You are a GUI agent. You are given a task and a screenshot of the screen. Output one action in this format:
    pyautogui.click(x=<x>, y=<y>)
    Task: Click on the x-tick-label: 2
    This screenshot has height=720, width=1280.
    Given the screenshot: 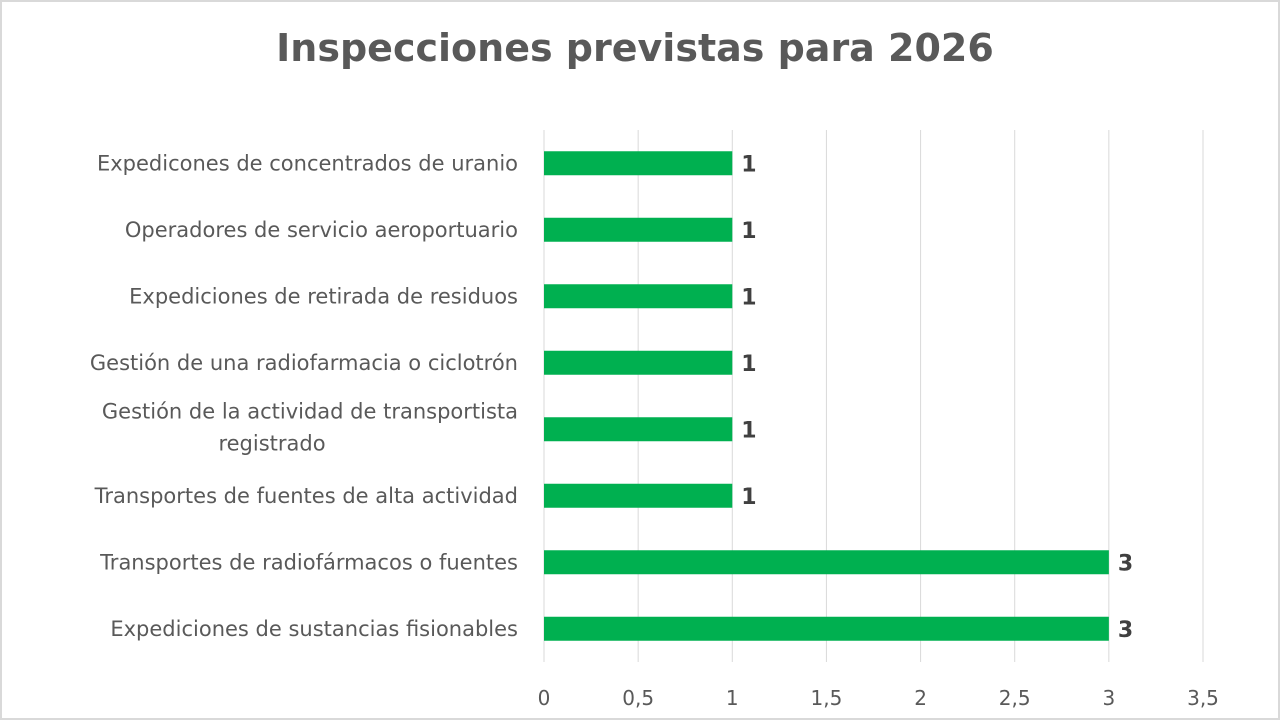 What is the action you would take?
    pyautogui.click(x=920, y=698)
    